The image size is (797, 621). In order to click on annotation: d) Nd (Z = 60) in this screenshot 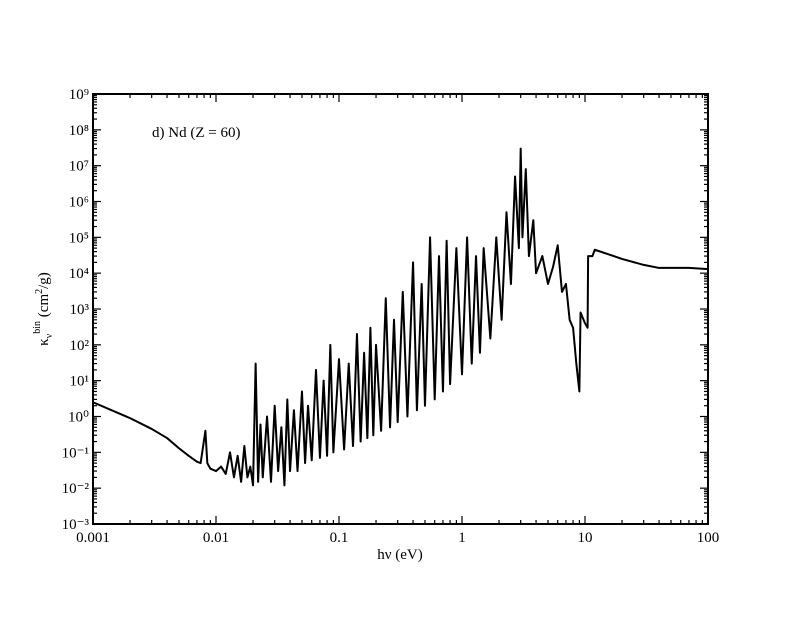, I will do `click(196, 133)`.